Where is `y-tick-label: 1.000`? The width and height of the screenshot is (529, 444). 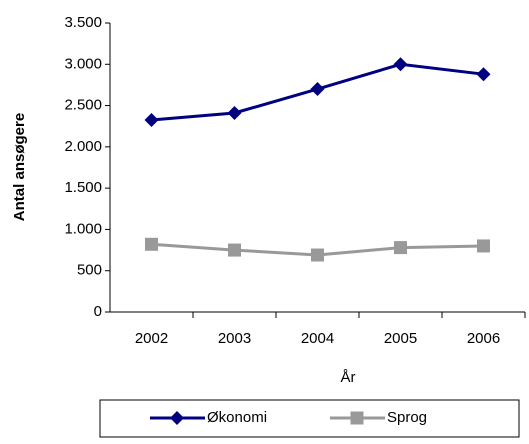 y-tick-label: 1.000 is located at coordinates (83, 228).